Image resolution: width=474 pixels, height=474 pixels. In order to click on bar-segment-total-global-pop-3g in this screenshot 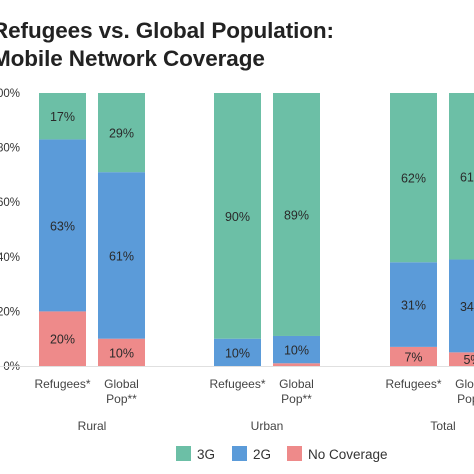, I will do `click(461, 176)`.